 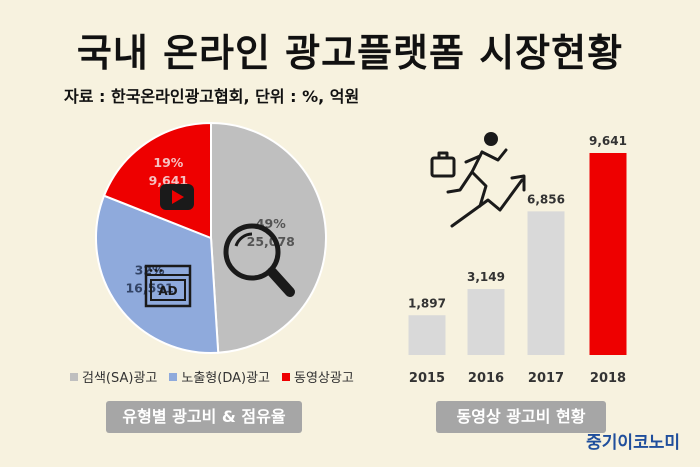 I want to click on bar-2017, so click(x=546, y=283).